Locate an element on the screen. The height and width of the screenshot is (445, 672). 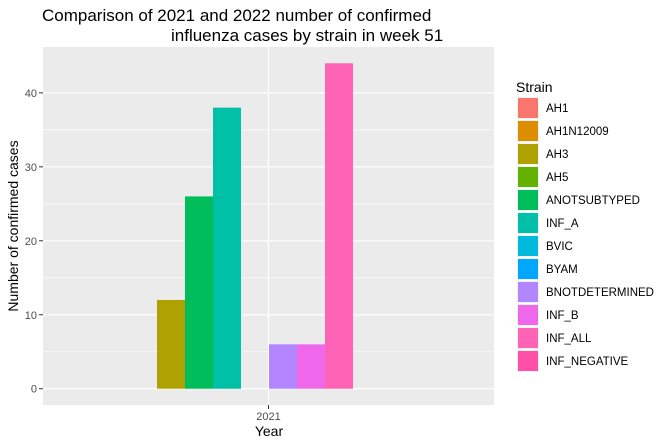
legend-label: INF_B is located at coordinates (562, 316).